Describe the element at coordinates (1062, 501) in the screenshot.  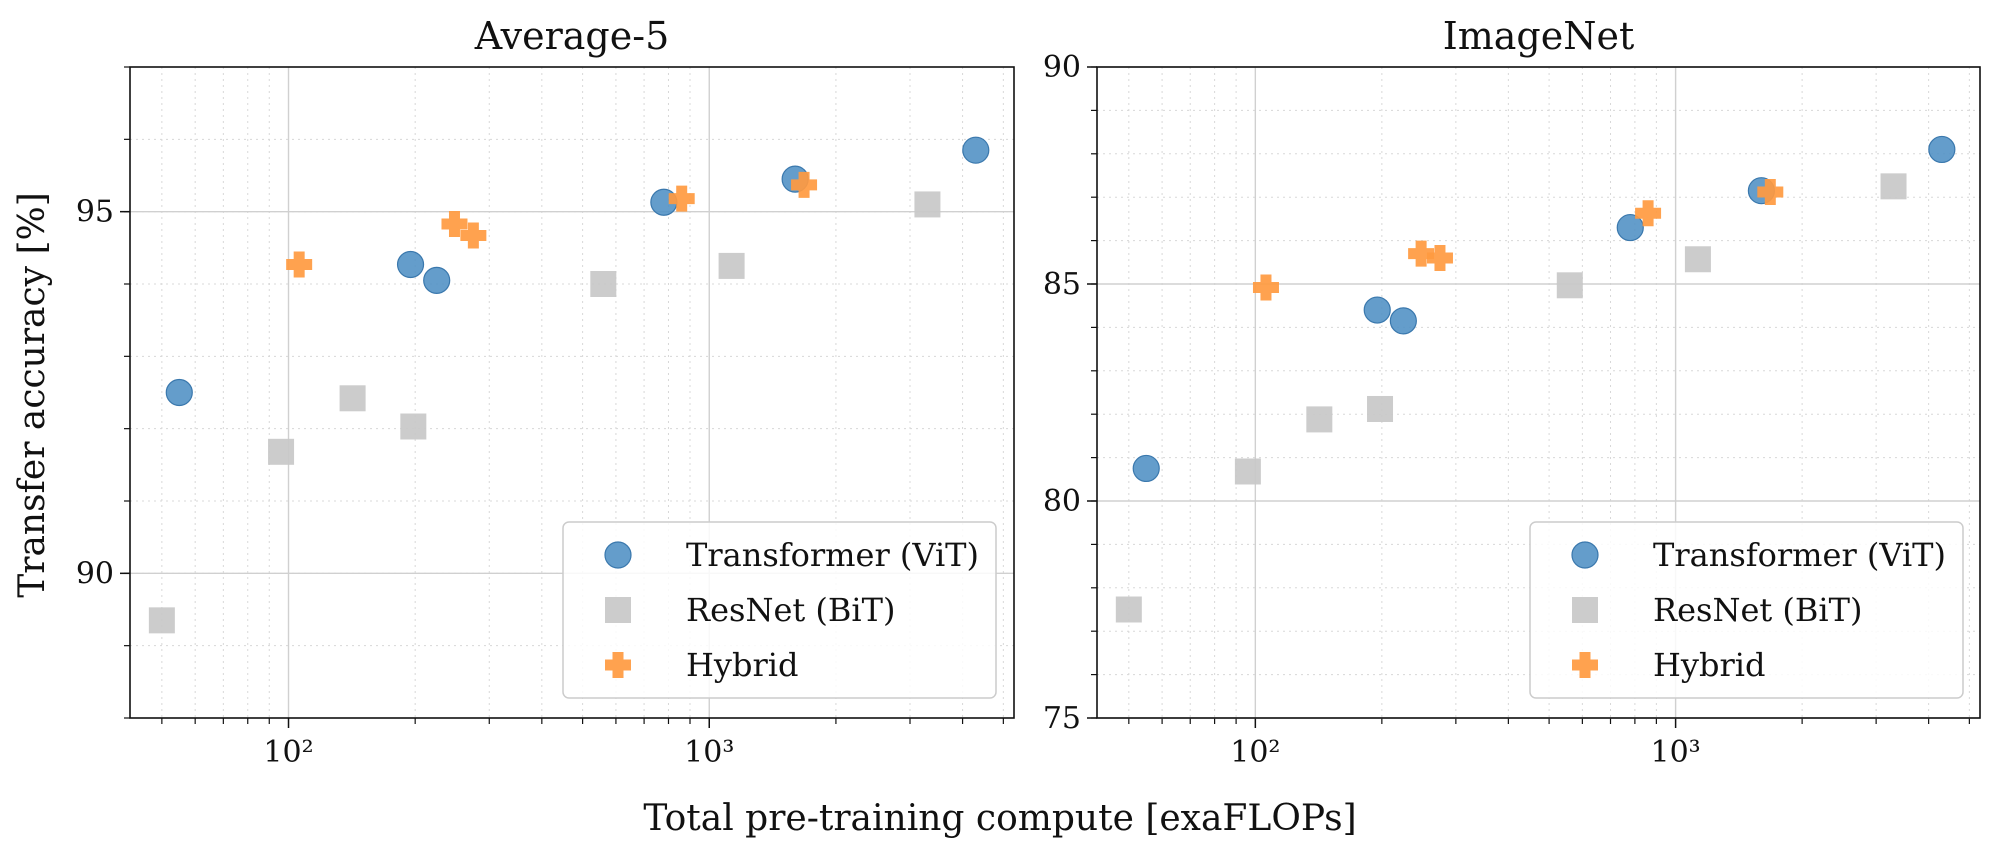
I see `y-tick-label: 80` at that location.